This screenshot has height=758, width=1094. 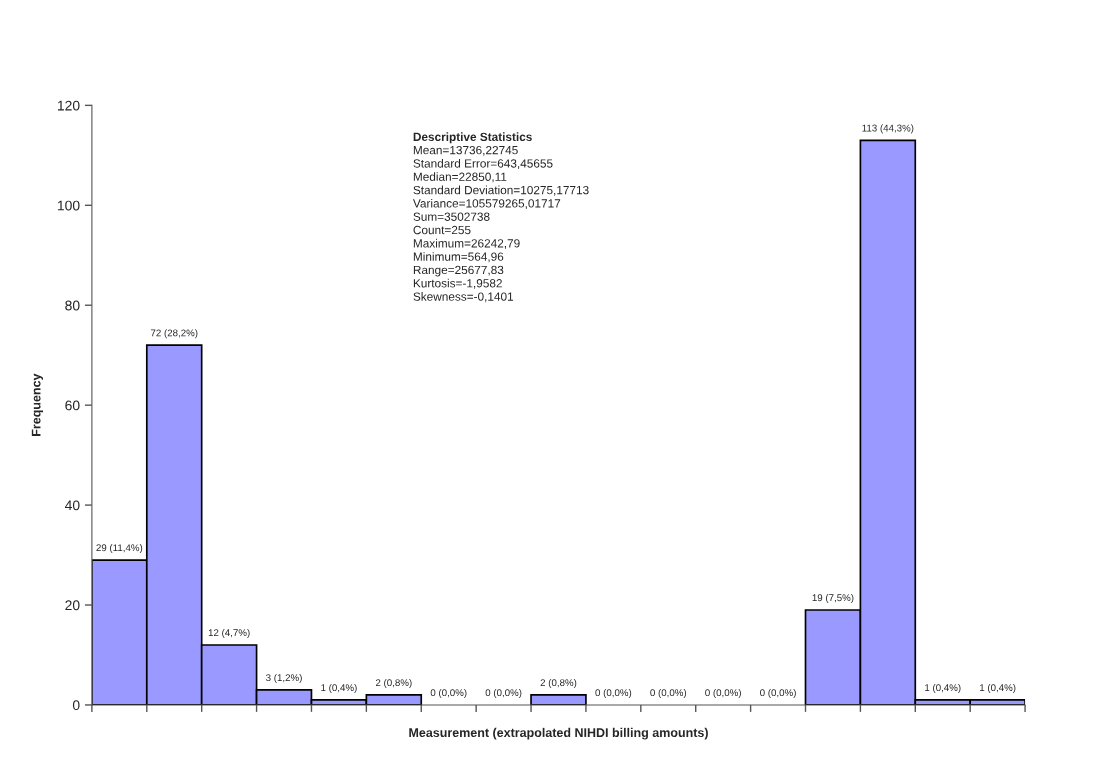 I want to click on y-tick-label: 40, so click(x=72, y=505).